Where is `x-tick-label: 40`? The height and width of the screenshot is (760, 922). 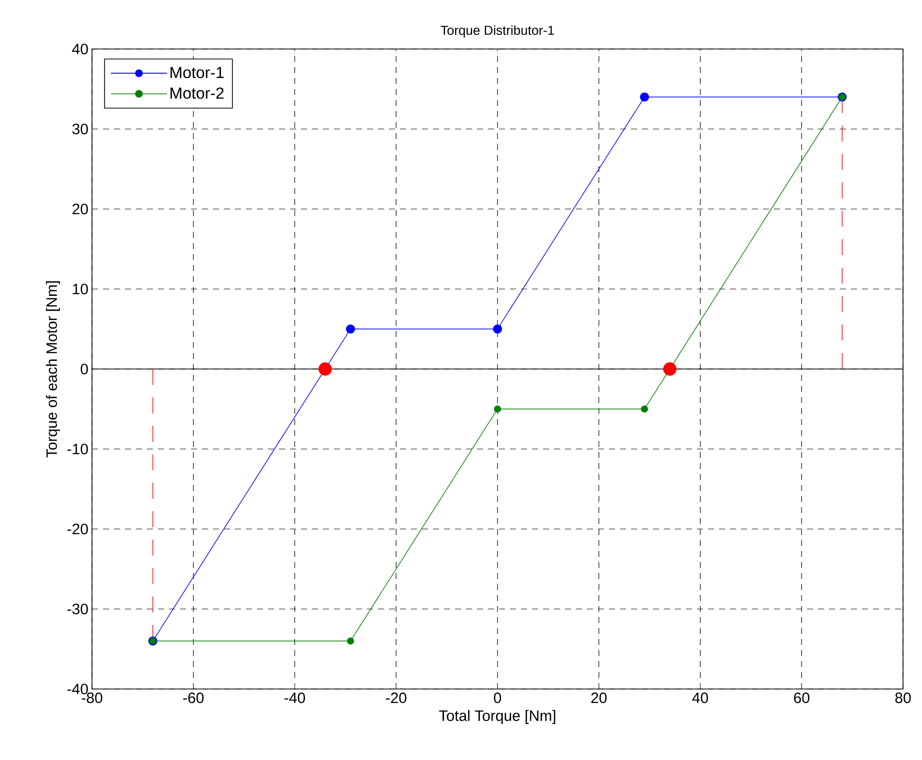
x-tick-label: 40 is located at coordinates (700, 698).